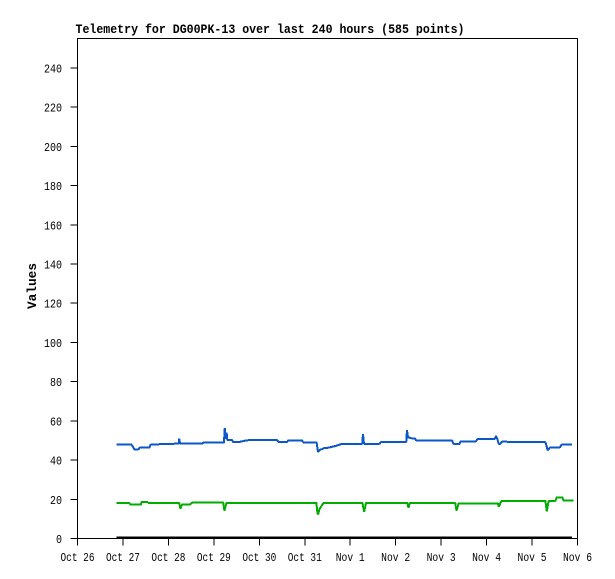 This screenshot has width=615, height=579. I want to click on svg-text: 240, so click(53, 70).